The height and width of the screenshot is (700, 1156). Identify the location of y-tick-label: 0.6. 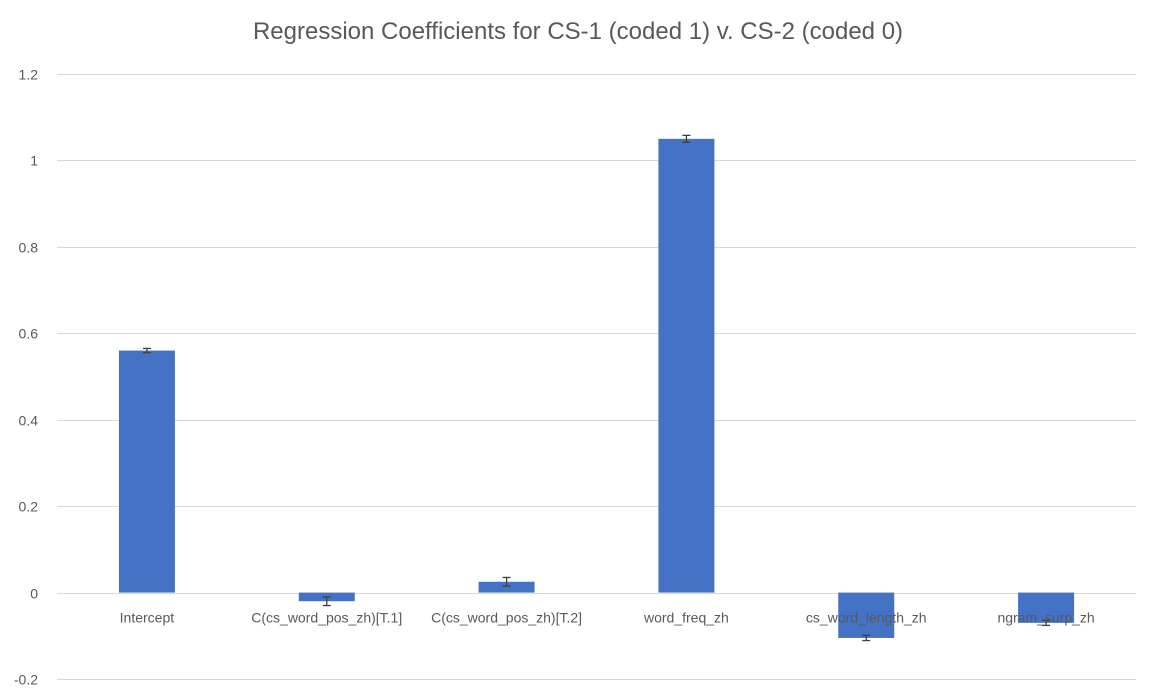
(29, 334).